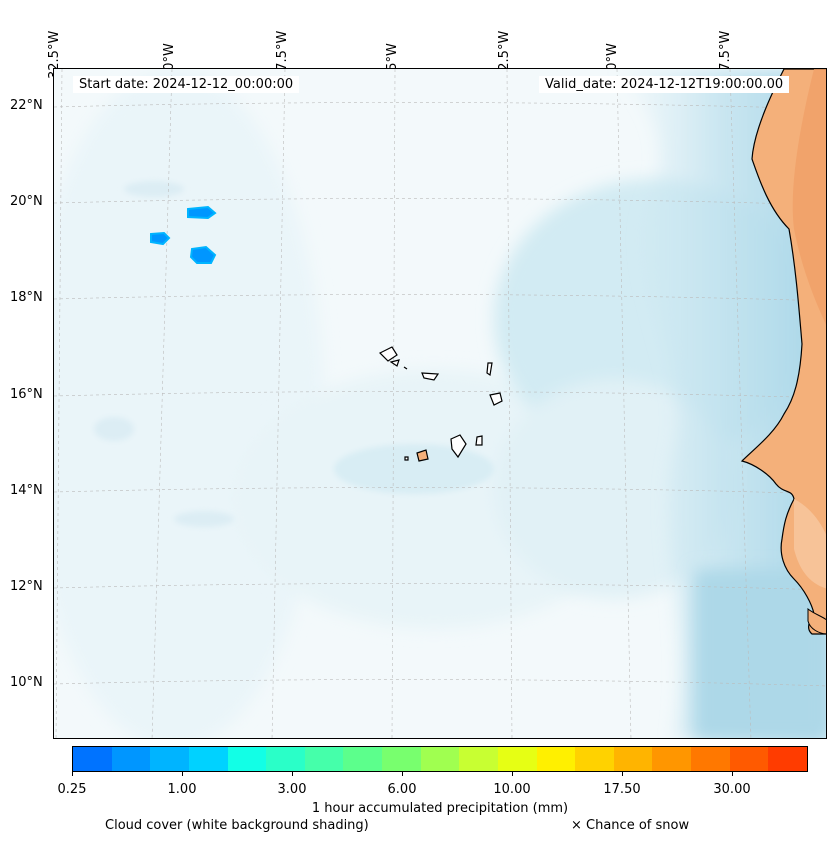 This screenshot has height=844, width=837. Describe the element at coordinates (630, 825) in the screenshot. I see `snow-legend: × Chance of snow` at that location.